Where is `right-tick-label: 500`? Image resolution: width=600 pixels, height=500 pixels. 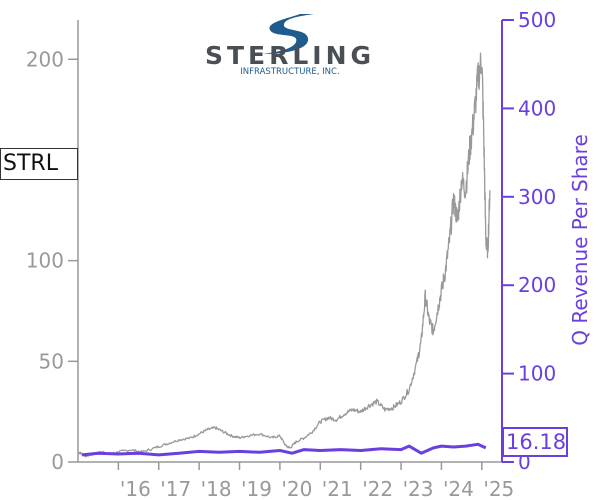
right-tick-label: 500 is located at coordinates (537, 20).